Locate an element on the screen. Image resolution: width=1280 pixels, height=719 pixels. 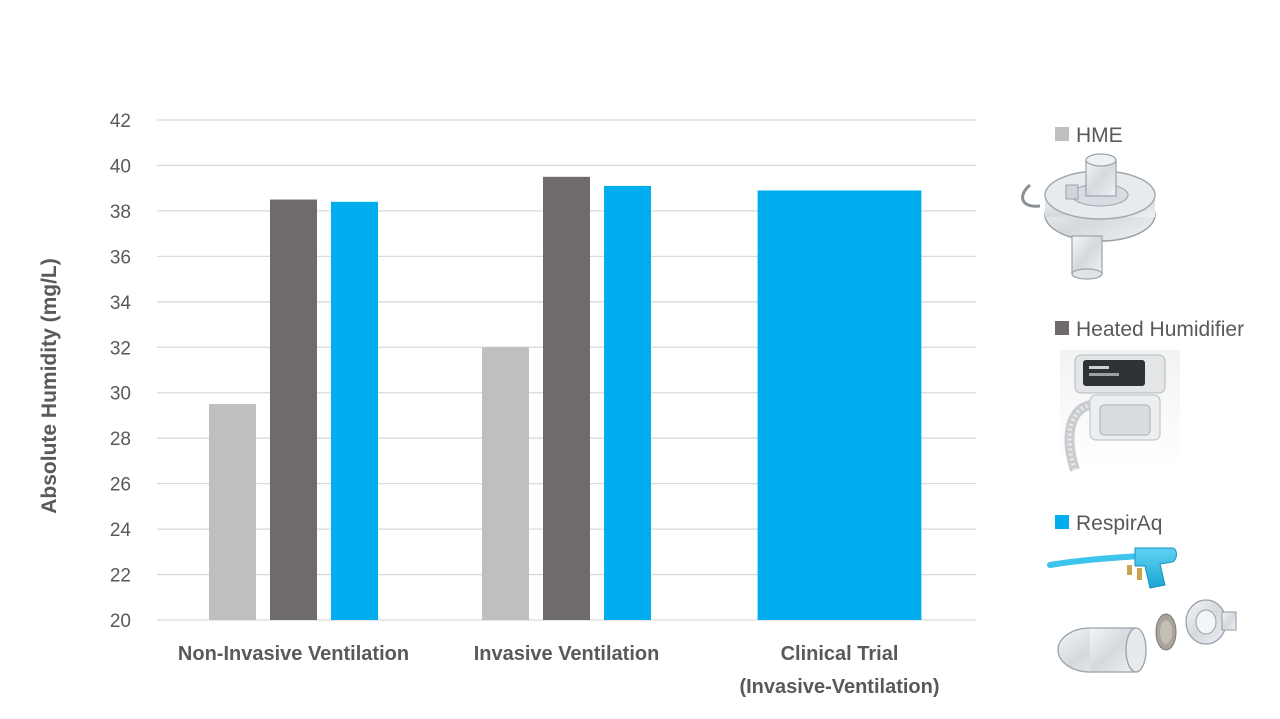
y-tick-label: 40 is located at coordinates (120, 166).